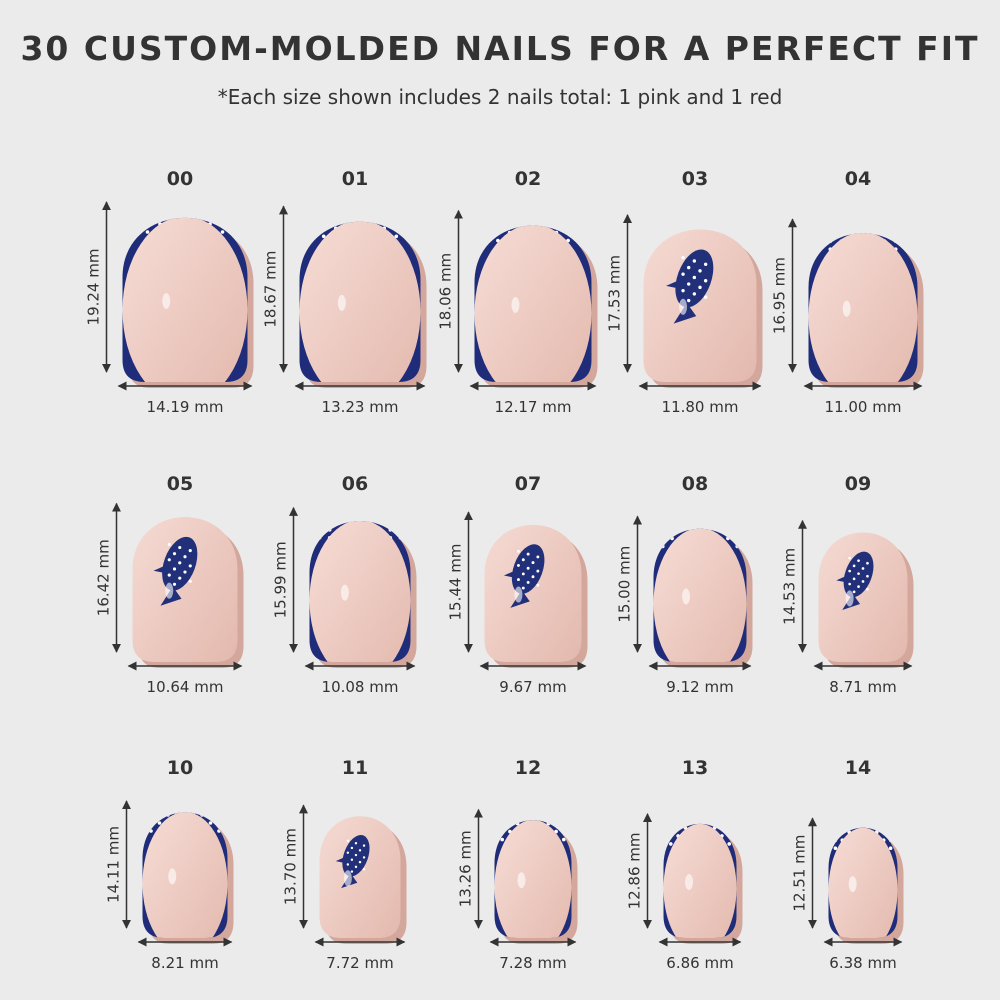 This screenshot has width=1000, height=1000. I want to click on width-label: 14.19 mm, so click(185, 407).